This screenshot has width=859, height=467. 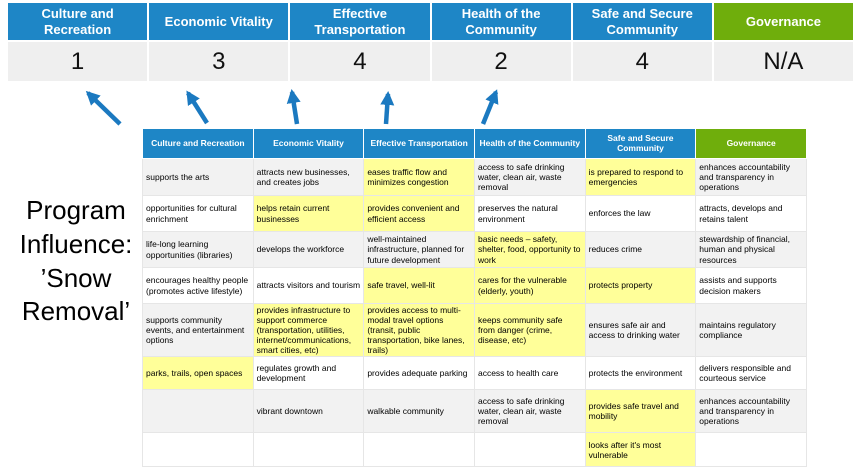 I want to click on matrix-header-1: Economic Vitality, so click(x=308, y=143).